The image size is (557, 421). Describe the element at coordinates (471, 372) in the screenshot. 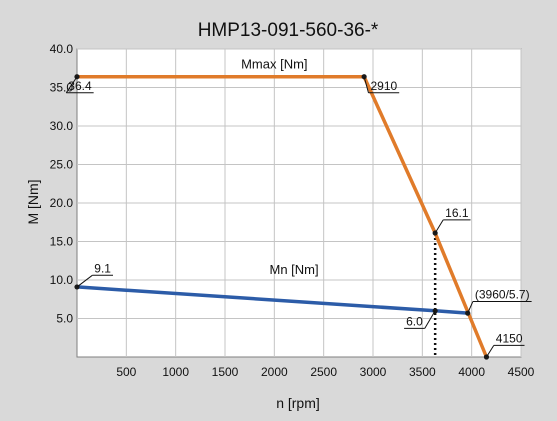

I see `x-tick-label: 4000` at that location.